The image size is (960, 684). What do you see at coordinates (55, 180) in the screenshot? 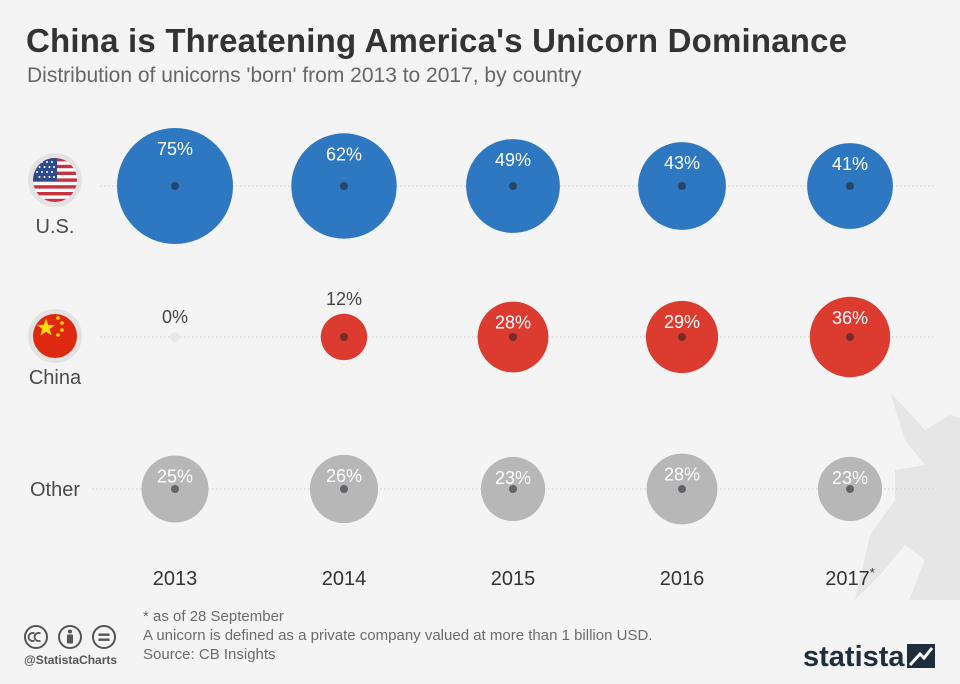
I see `us-flag-icon` at bounding box center [55, 180].